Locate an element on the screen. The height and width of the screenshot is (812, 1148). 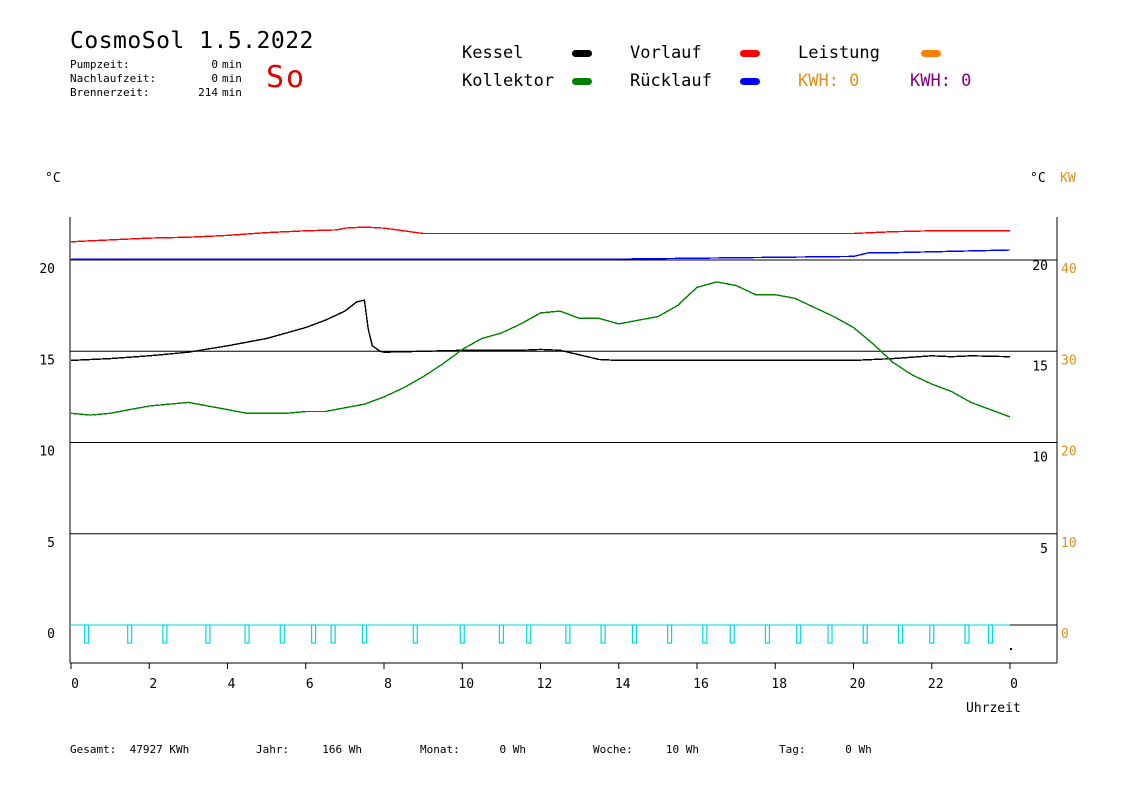
left-tick-label: 15 is located at coordinates (47, 360).